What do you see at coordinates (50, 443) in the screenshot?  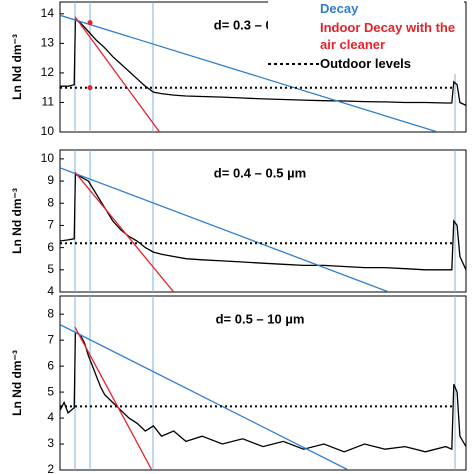 I see `y-tick-label: 3` at bounding box center [50, 443].